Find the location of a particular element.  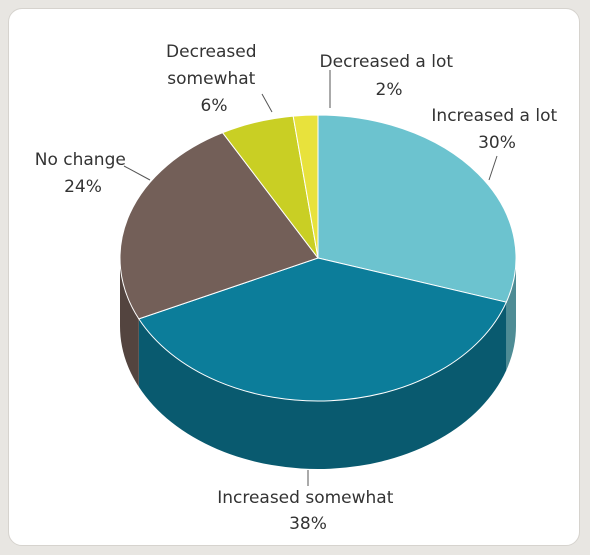

pie-slice-increased-a-lot is located at coordinates (417, 208).